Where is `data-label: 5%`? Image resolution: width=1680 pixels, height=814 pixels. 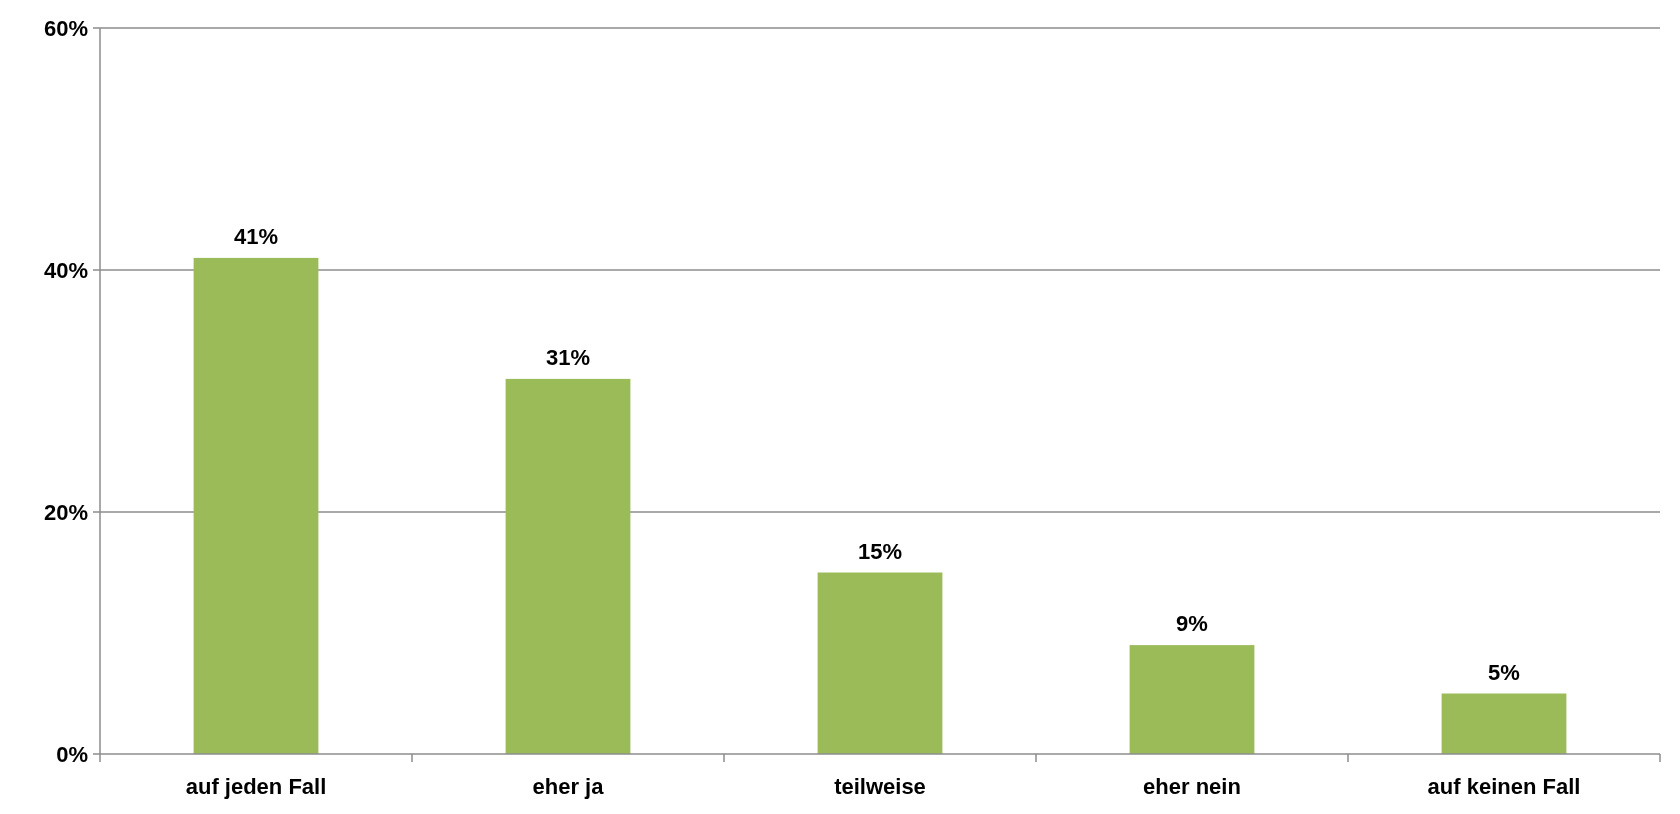
data-label: 5% is located at coordinates (1504, 672).